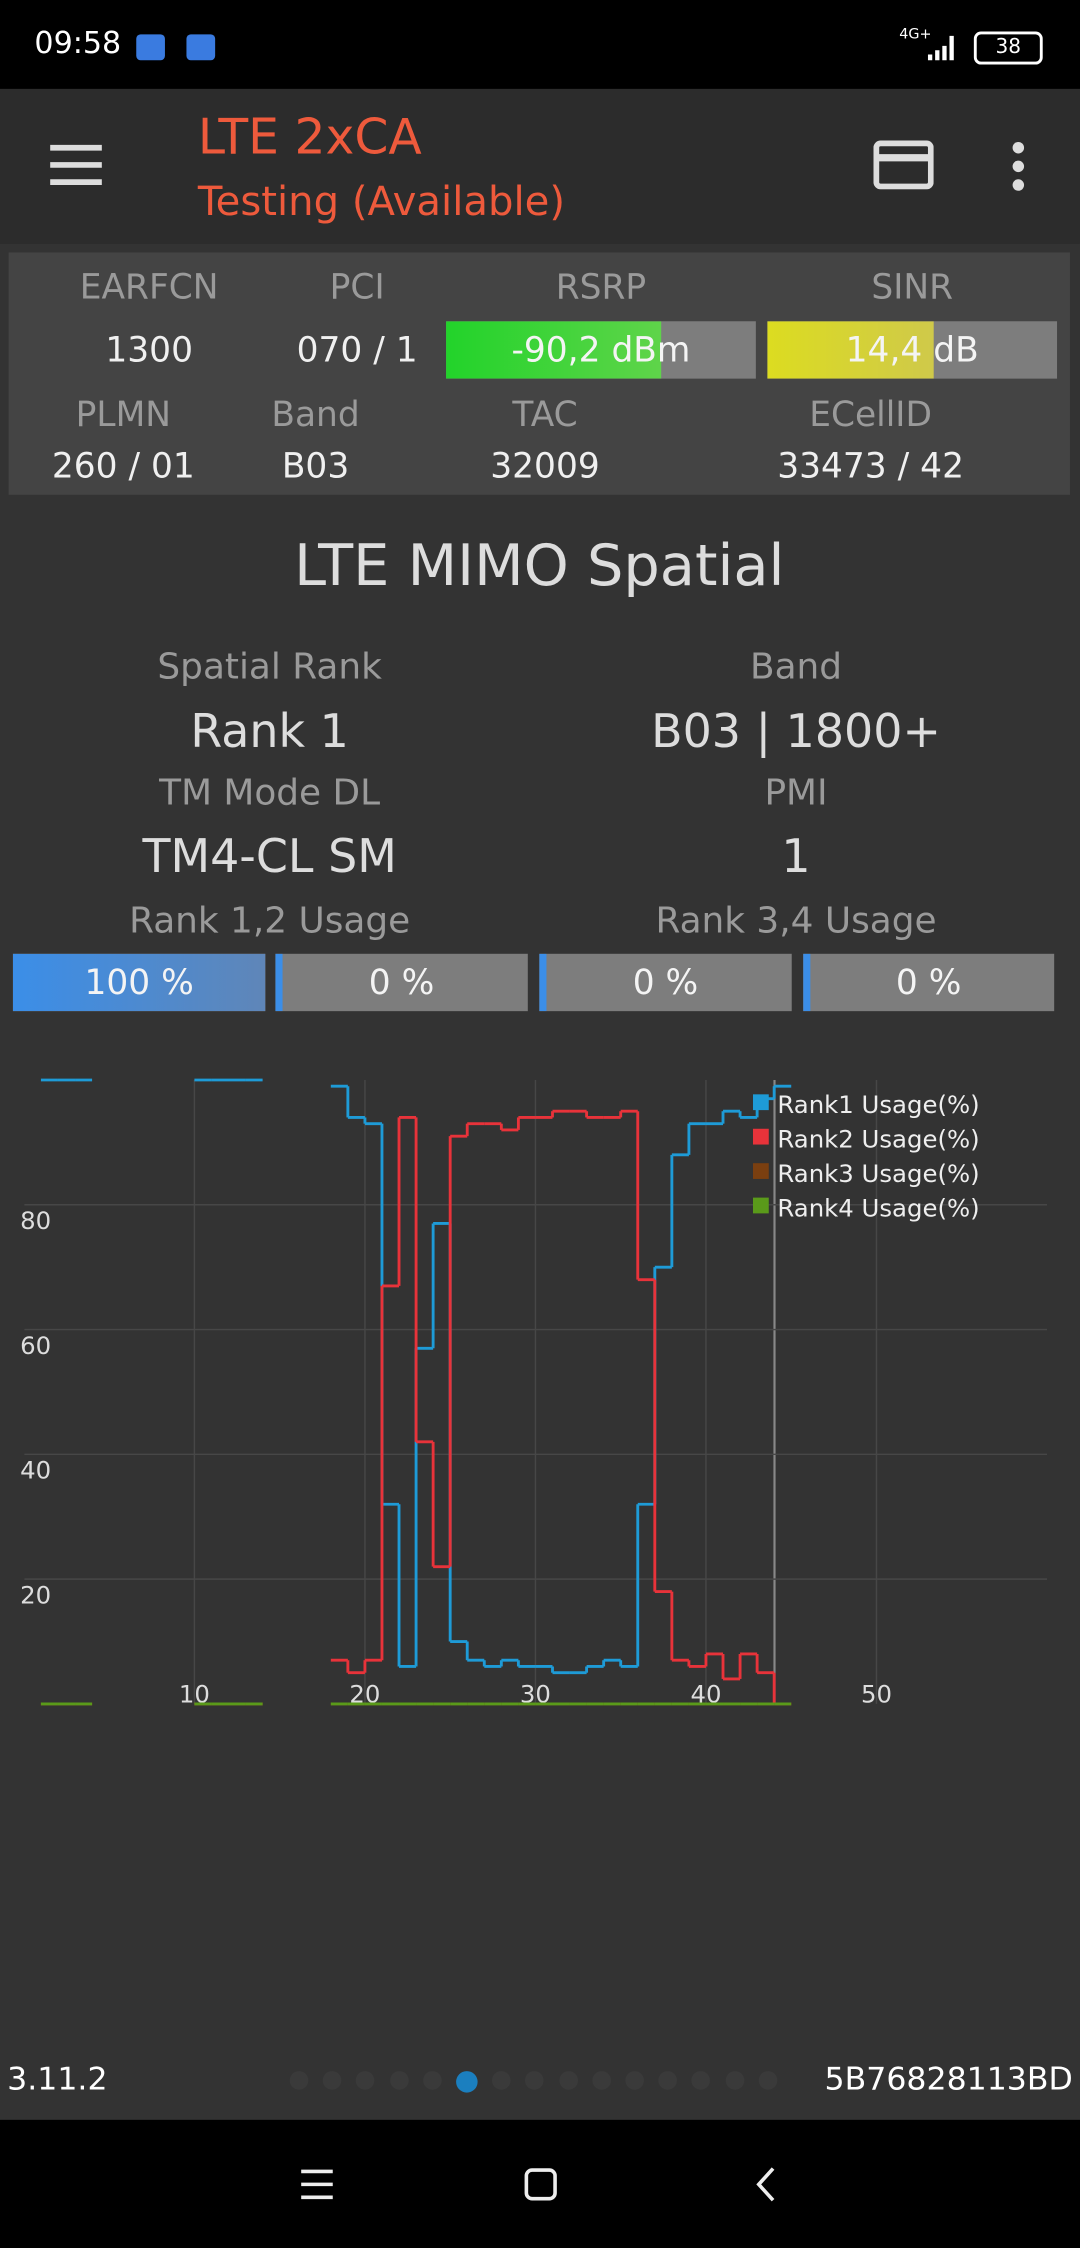  What do you see at coordinates (76, 164) in the screenshot?
I see `menu-button` at bounding box center [76, 164].